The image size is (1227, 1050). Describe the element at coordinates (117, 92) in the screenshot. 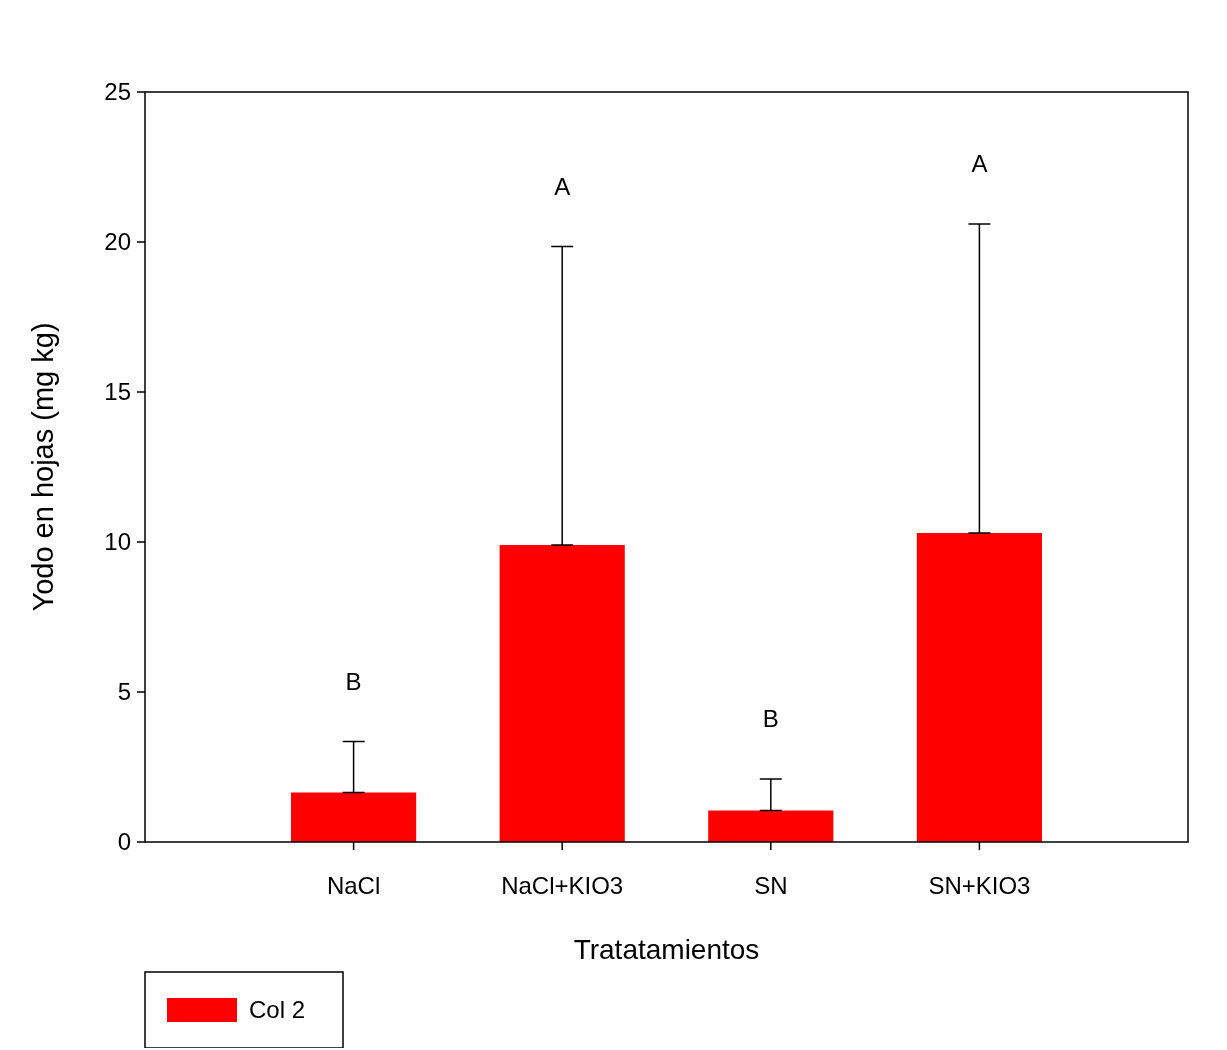

I see `y-tick-label: 25` at that location.